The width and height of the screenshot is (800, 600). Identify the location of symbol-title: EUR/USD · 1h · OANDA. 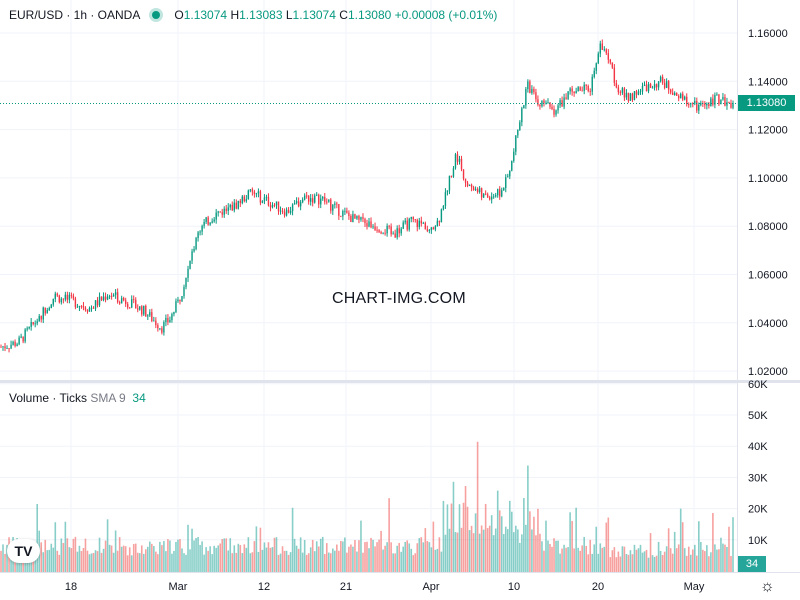
(75, 15).